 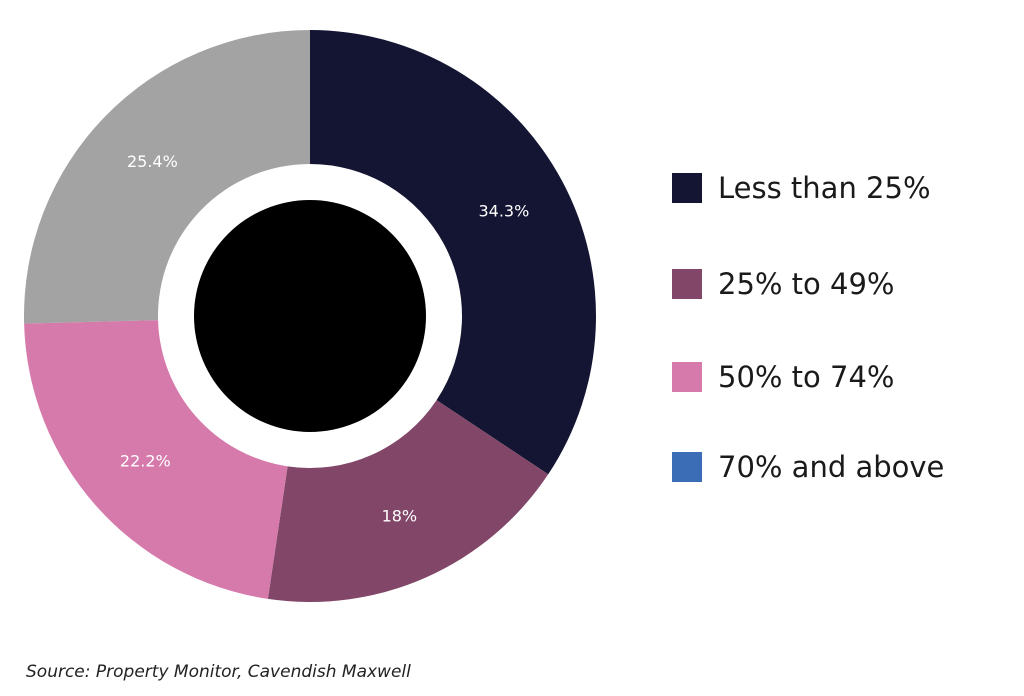 What do you see at coordinates (503, 211) in the screenshot?
I see `slice-value-label: 34.3%` at bounding box center [503, 211].